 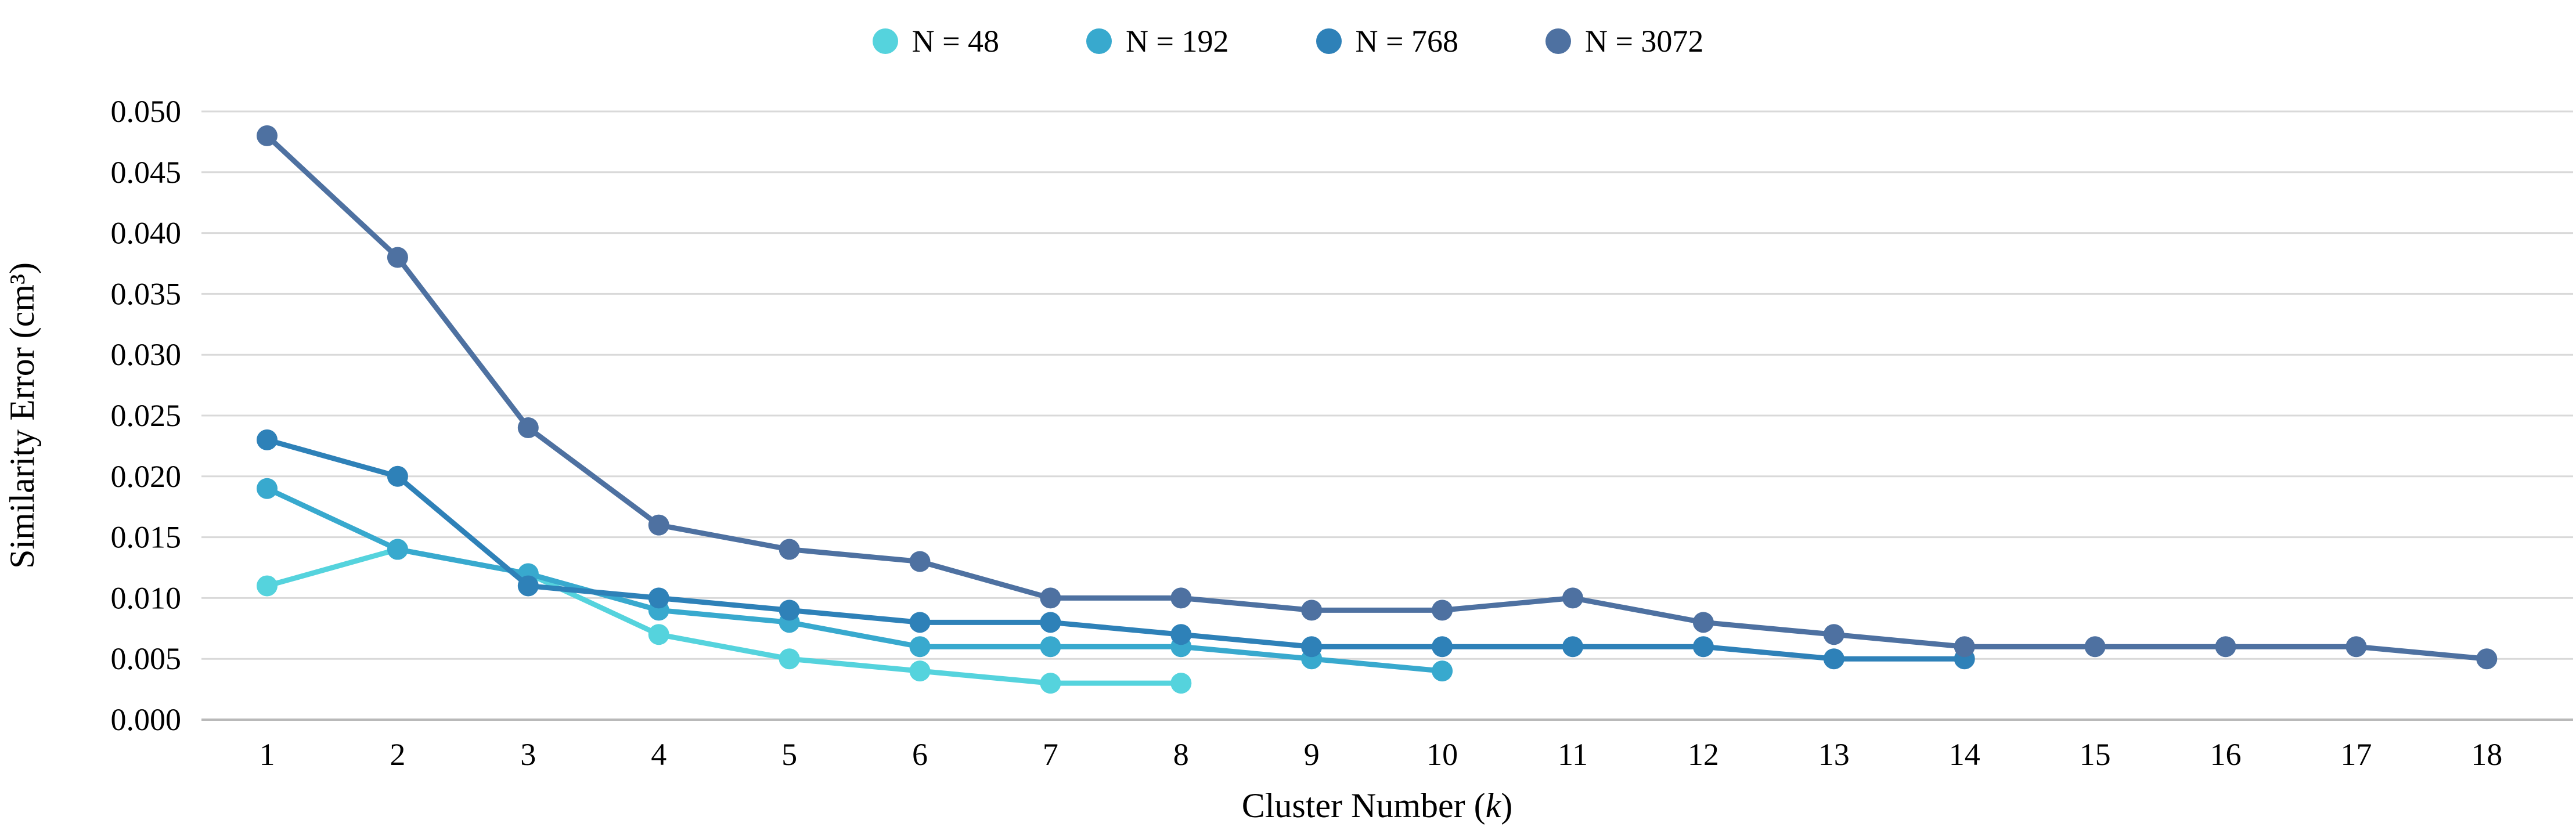 I want to click on x-tick-label: 17, so click(x=2356, y=754).